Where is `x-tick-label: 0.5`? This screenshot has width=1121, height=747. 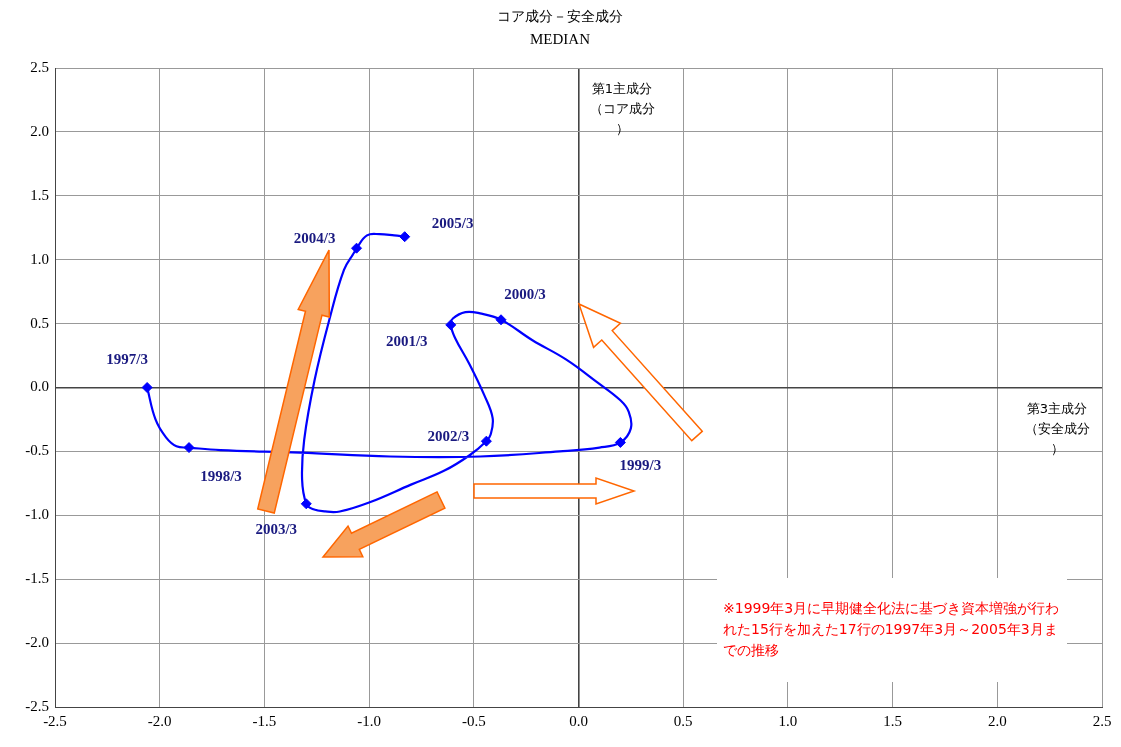 x-tick-label: 0.5 is located at coordinates (683, 720).